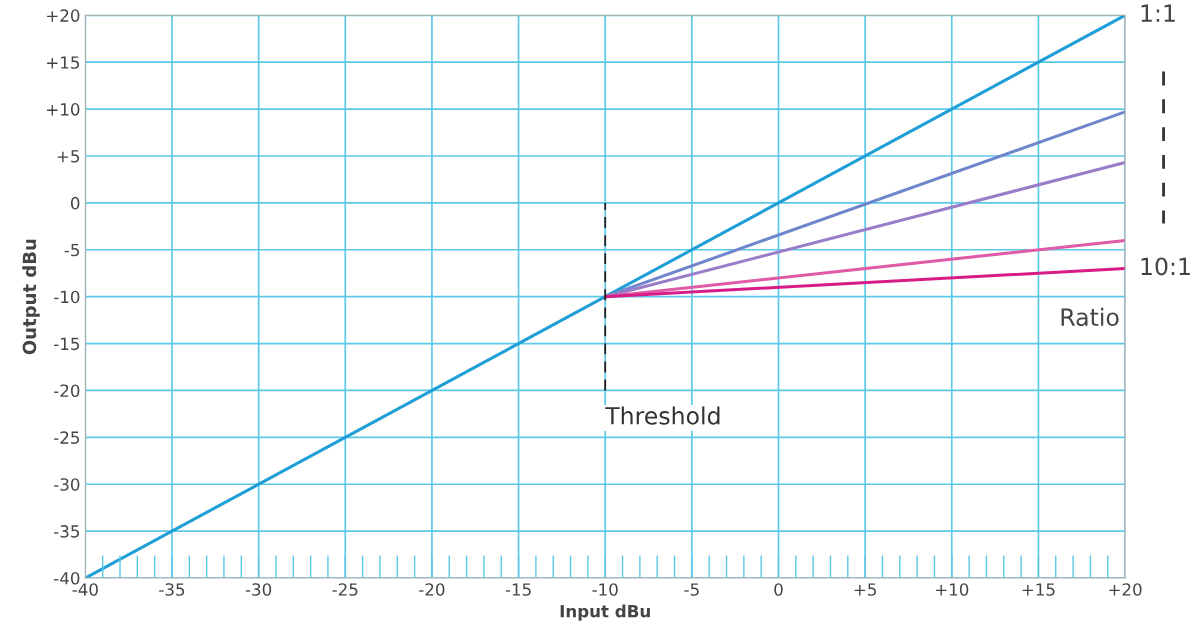 The image size is (1202, 638). Describe the element at coordinates (67, 297) in the screenshot. I see `y-tick-label: -10` at that location.